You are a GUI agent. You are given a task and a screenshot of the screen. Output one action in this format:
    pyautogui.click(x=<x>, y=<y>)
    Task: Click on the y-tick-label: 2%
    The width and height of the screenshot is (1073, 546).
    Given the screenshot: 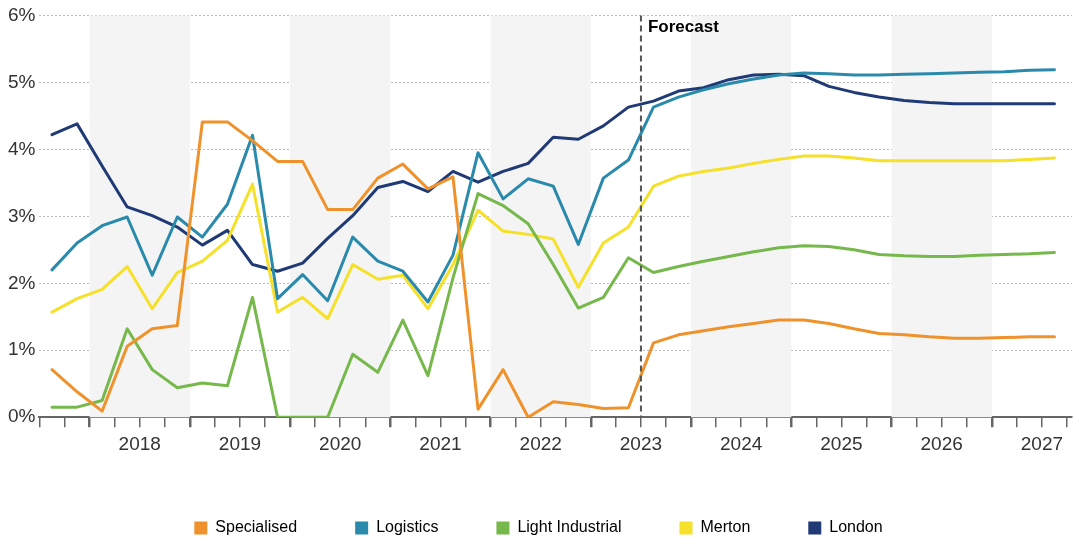 What is the action you would take?
    pyautogui.click(x=21, y=282)
    